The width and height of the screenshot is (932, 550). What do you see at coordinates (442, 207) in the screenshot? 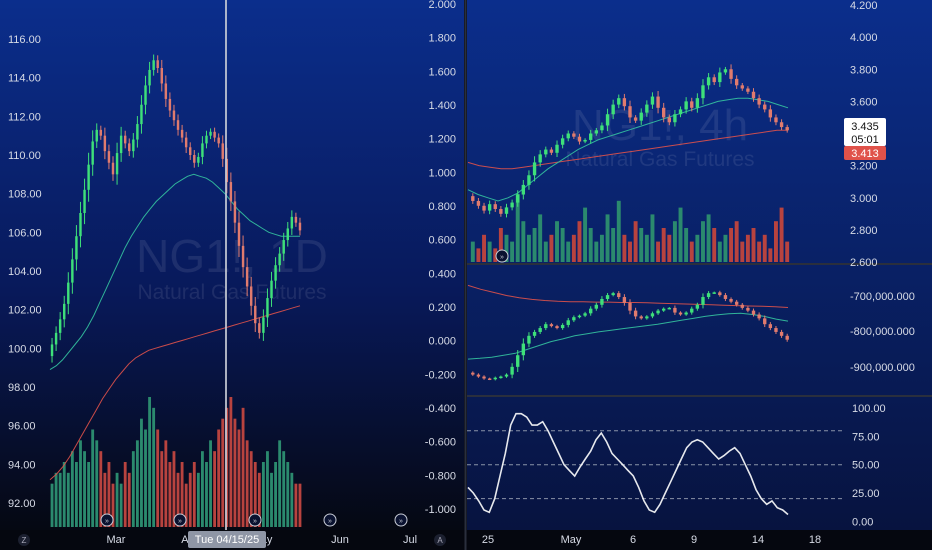
I see `left-osc-tick: 0.800` at bounding box center [442, 207].